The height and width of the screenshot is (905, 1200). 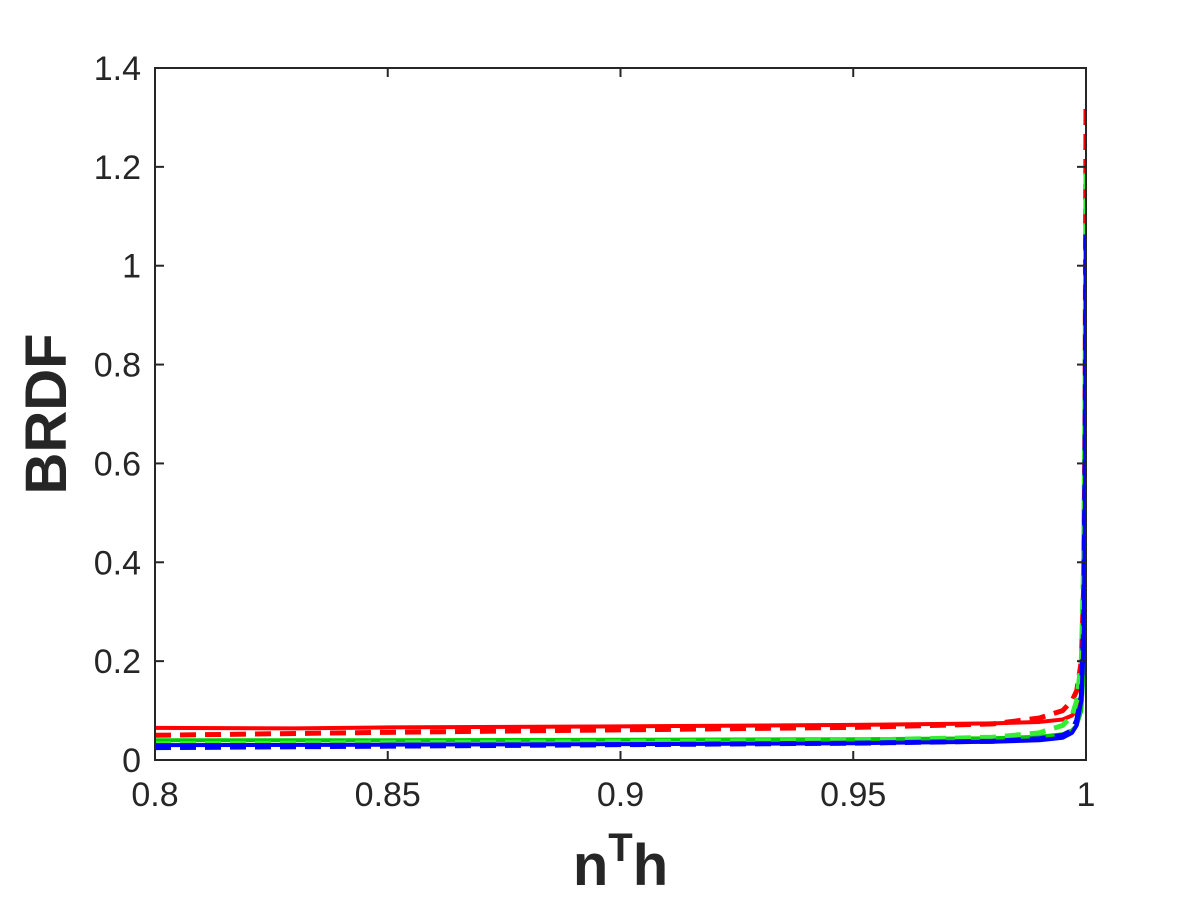 I want to click on x-tick-label: 0.8, so click(x=154, y=795).